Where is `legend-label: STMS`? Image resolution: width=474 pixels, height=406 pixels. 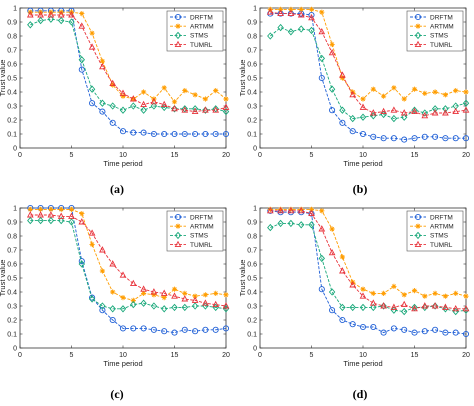 legend-label: STMS is located at coordinates (199, 36).